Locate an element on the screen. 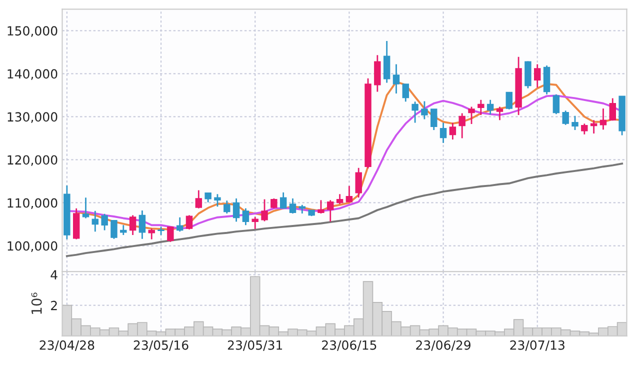 Image resolution: width=635 pixels, height=366 pixels. x-tick-label: 23/06/29 is located at coordinates (443, 345).